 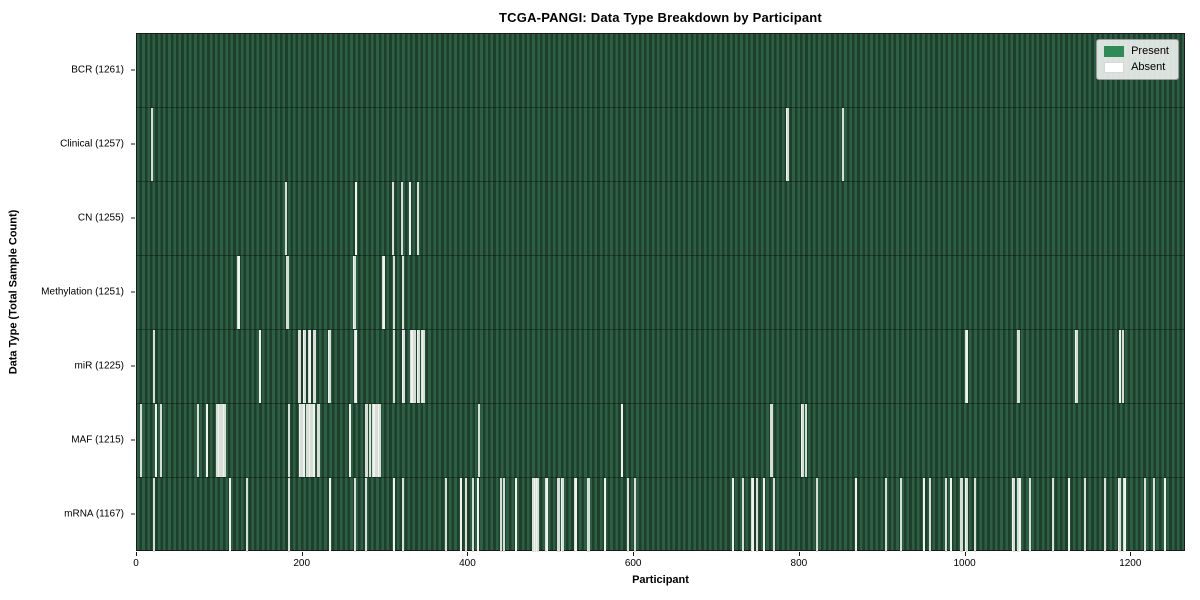 What do you see at coordinates (660, 515) in the screenshot?
I see `heatmap-row-mrna` at bounding box center [660, 515].